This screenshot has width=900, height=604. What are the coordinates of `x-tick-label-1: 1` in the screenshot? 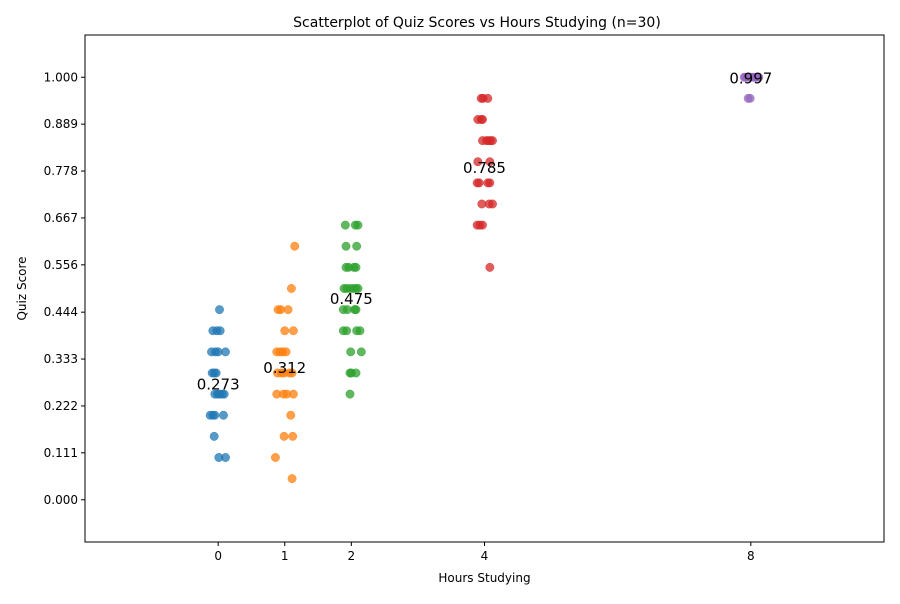 It's located at (285, 556).